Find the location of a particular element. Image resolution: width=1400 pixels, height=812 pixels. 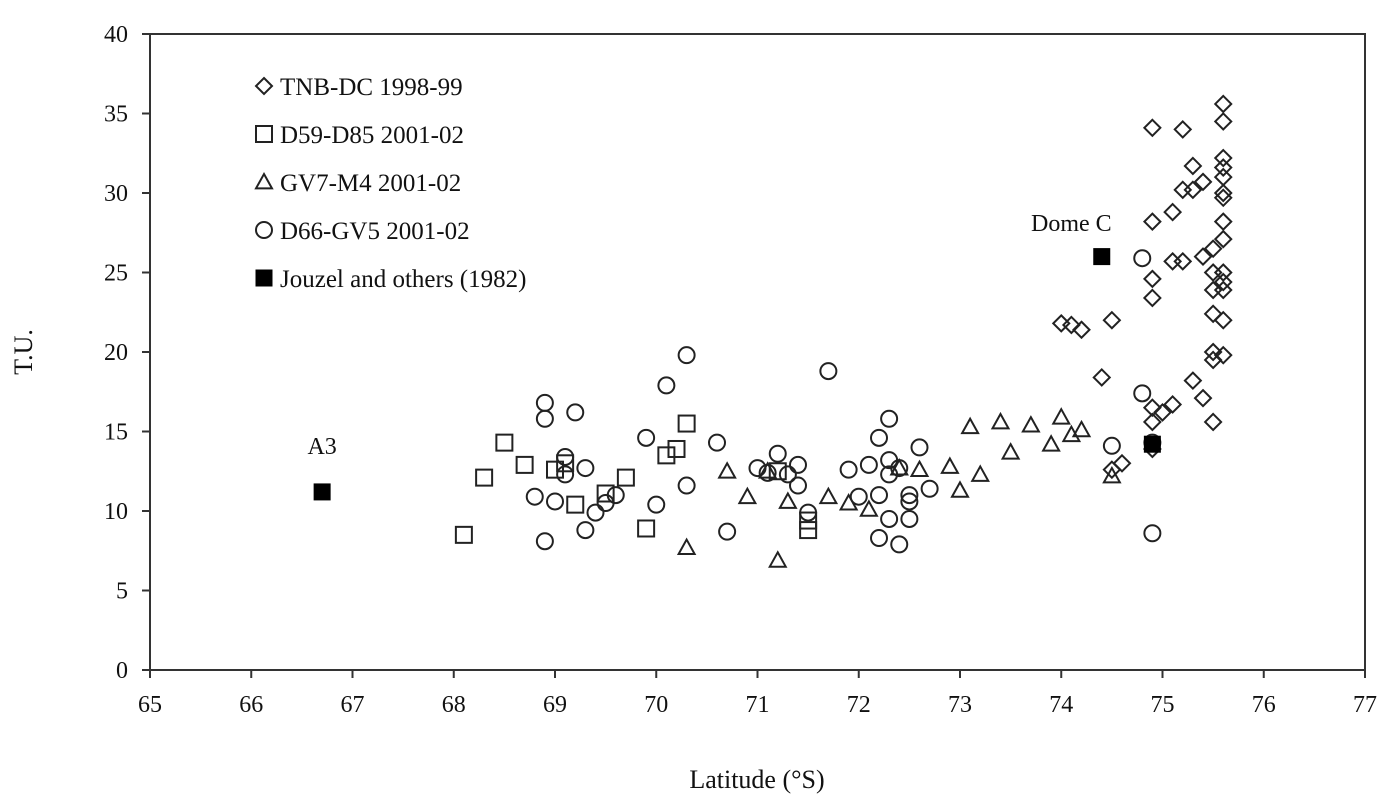

y-tick-label: 20 is located at coordinates (116, 353).